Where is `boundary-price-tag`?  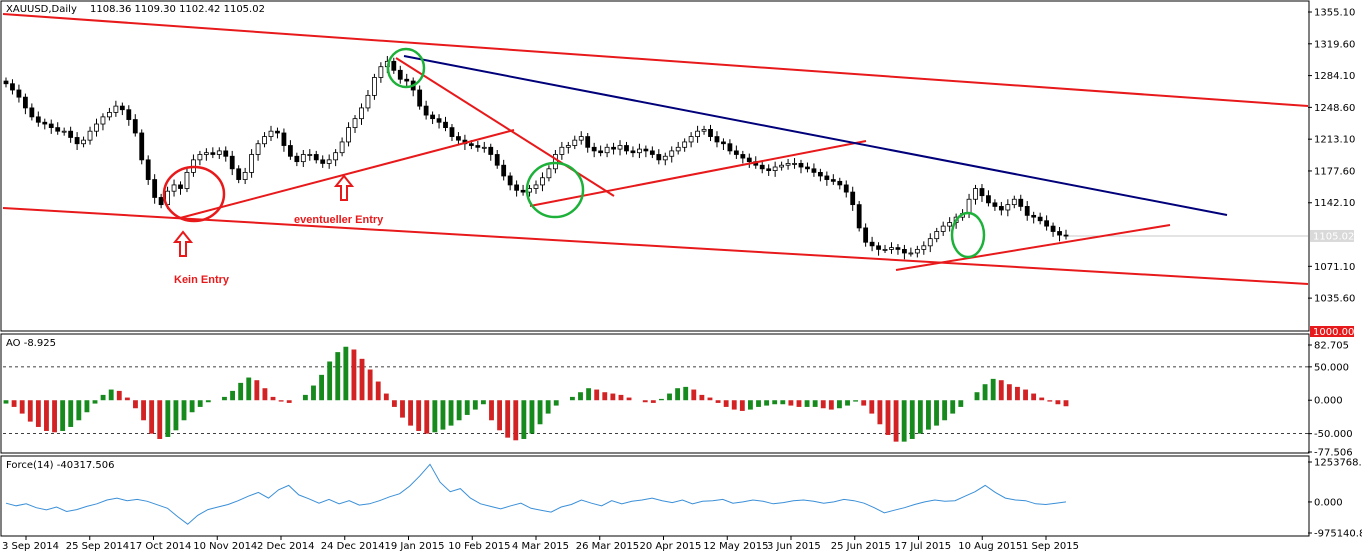 boundary-price-tag is located at coordinates (1332, 331).